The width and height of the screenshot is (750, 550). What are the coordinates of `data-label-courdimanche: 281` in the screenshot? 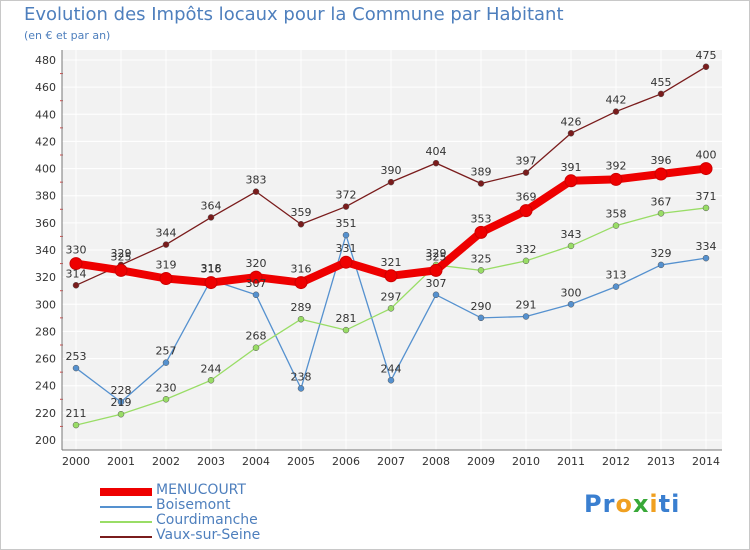 It's located at (346, 318).